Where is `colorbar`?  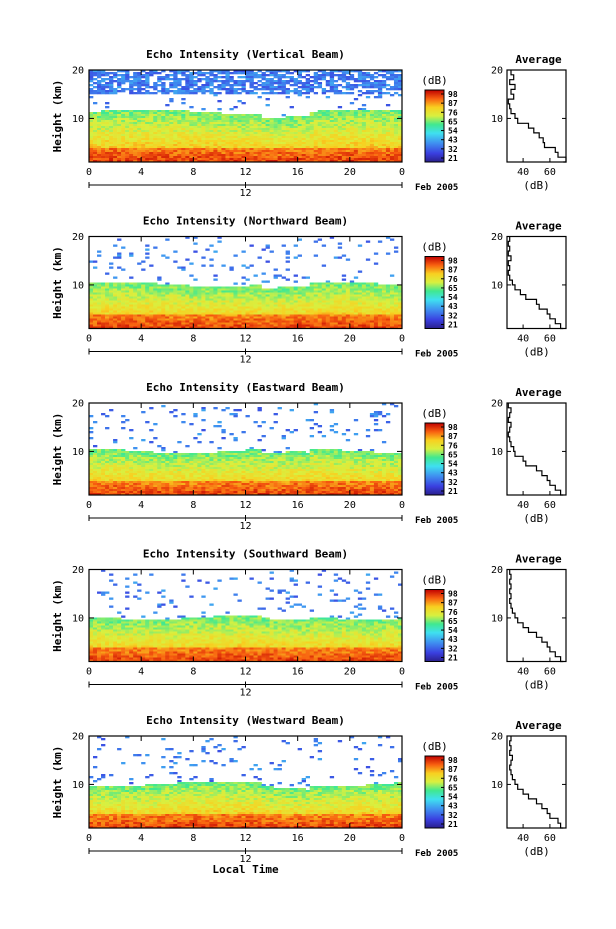 colorbar is located at coordinates (434, 292).